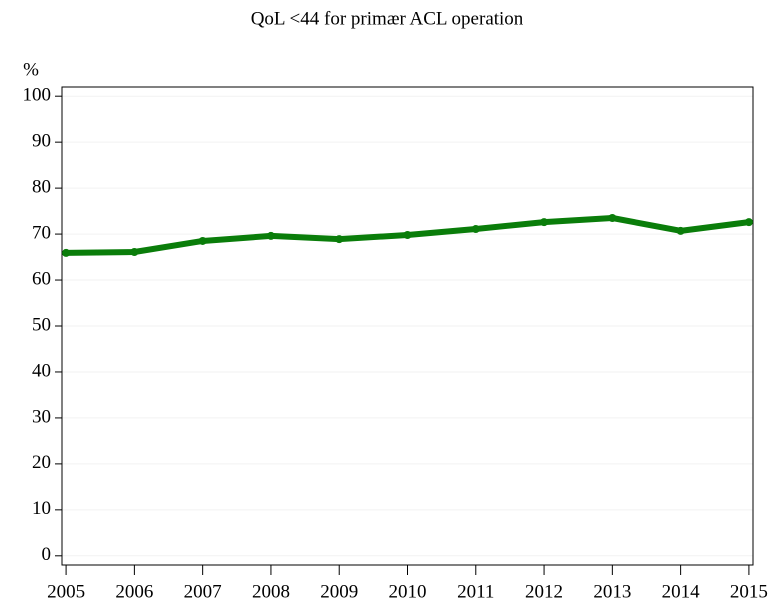  What do you see at coordinates (544, 591) in the screenshot?
I see `x-tick-label: 2012` at bounding box center [544, 591].